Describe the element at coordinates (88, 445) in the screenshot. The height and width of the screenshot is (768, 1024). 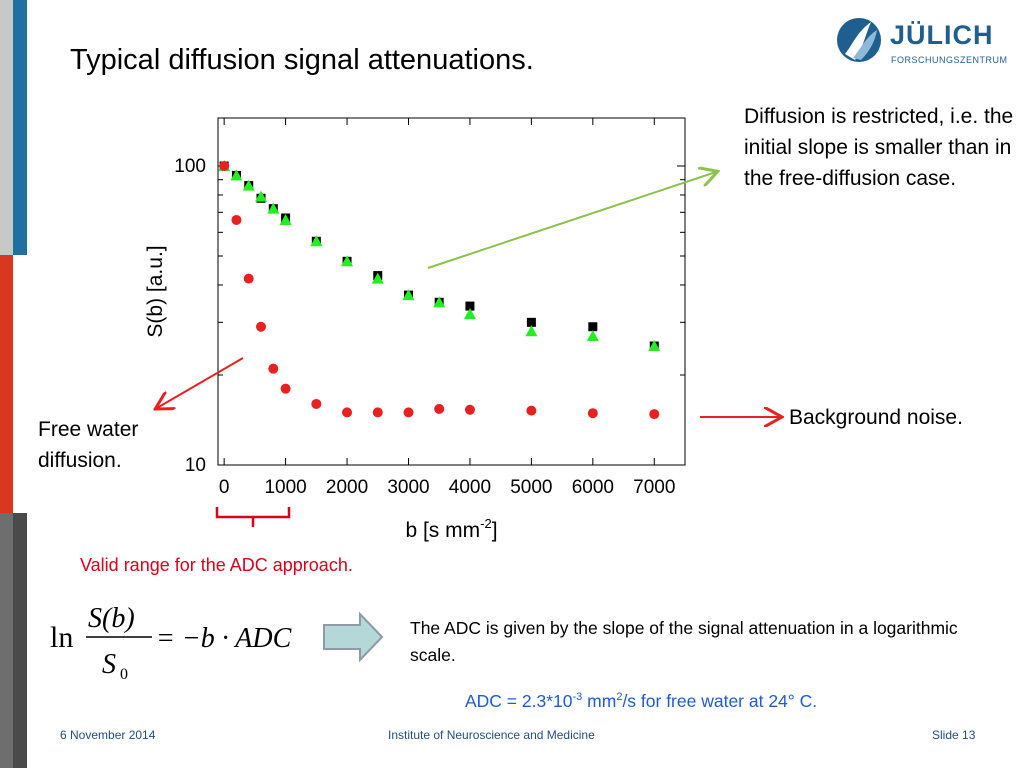
I see `annotation-free-water: Free water diffusion.` at that location.